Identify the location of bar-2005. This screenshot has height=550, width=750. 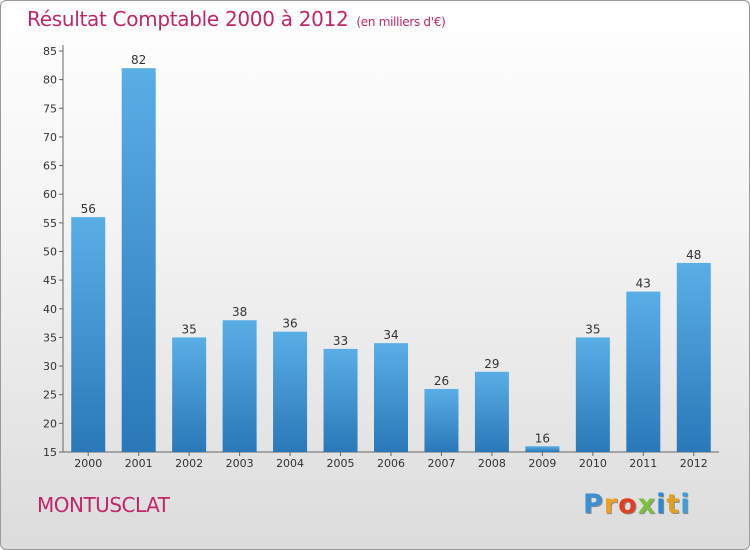
(340, 400).